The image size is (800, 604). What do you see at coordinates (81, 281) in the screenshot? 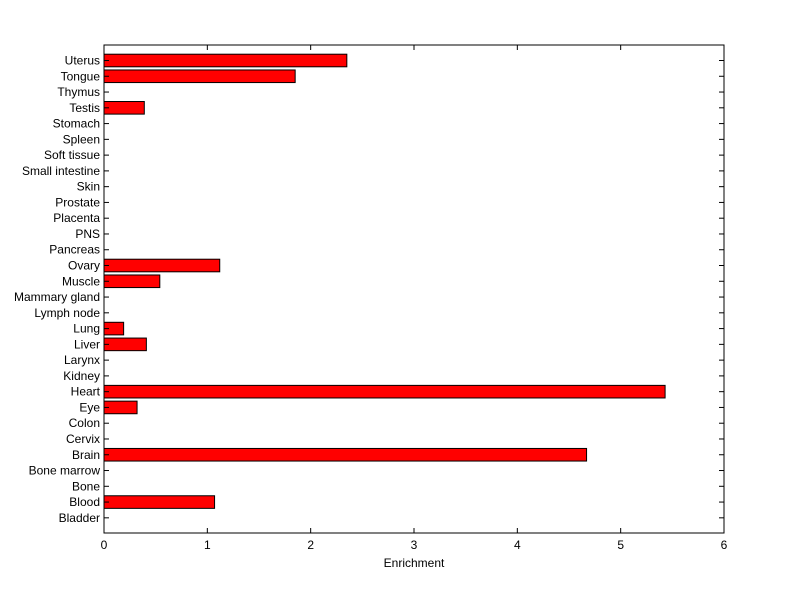
I see `y-tick-label: Muscle` at bounding box center [81, 281].